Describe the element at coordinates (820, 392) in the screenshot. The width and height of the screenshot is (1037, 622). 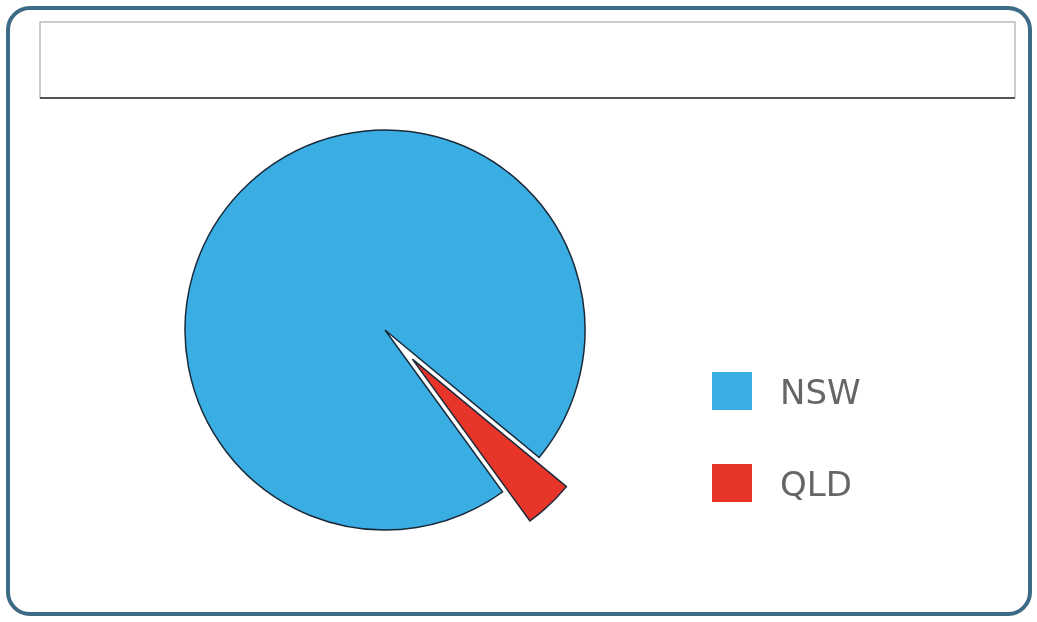
I see `legend-label: NSW` at that location.